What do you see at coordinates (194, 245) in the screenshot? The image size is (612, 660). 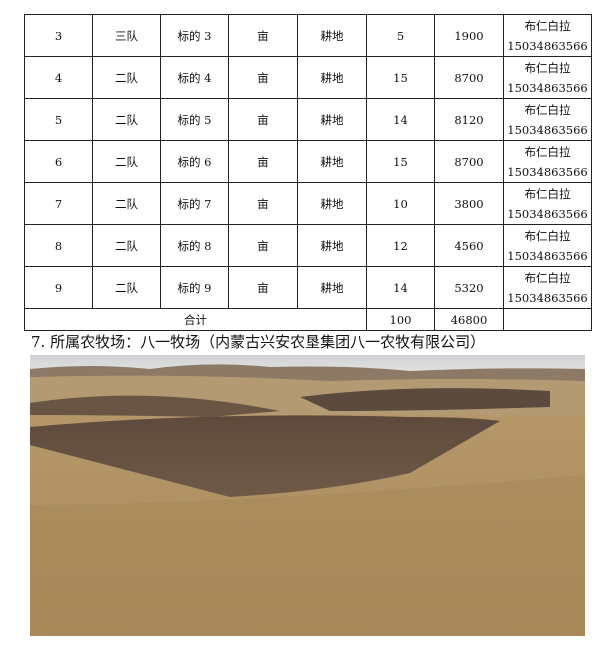 I see `cell-lot: 标的 8` at bounding box center [194, 245].